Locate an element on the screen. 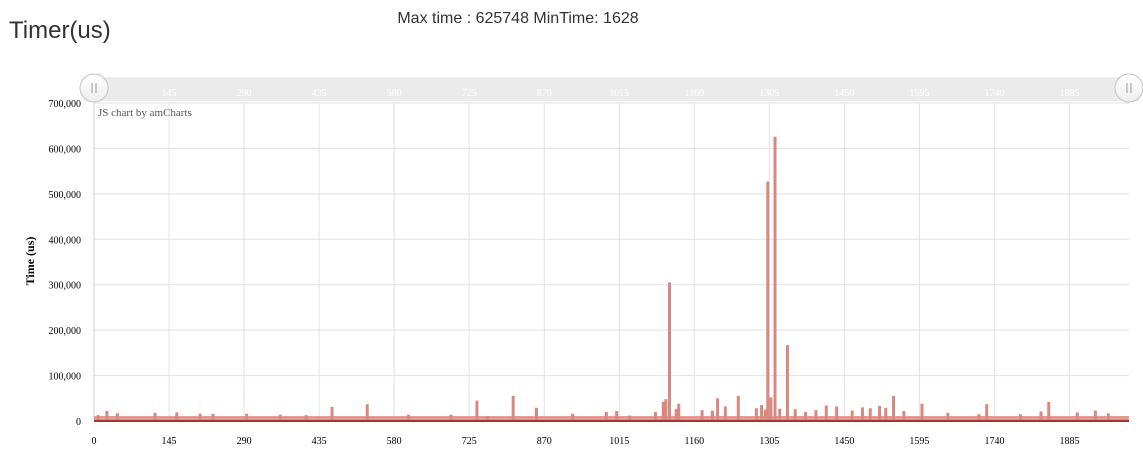 Image resolution: width=1143 pixels, height=457 pixels. scrollbar-tick-label: 1595 is located at coordinates (919, 93).